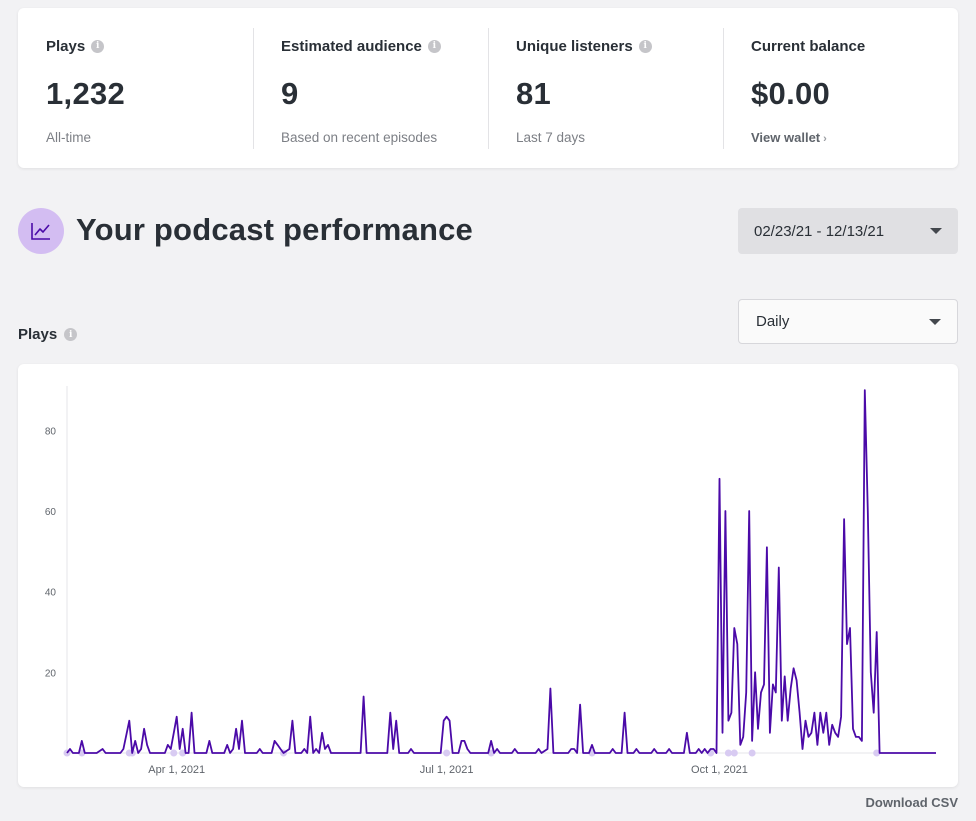 The image size is (976, 821). What do you see at coordinates (135, 88) in the screenshot?
I see `stat-plays: Plays i 1,232 All-time` at bounding box center [135, 88].